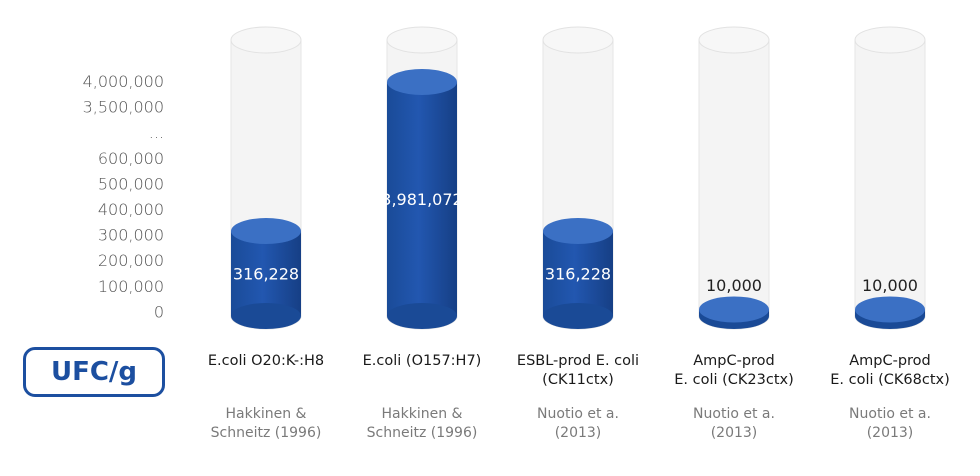 This screenshot has height=476, width=980. Describe the element at coordinates (159, 311) in the screenshot. I see `y-tick-label: 0` at that location.